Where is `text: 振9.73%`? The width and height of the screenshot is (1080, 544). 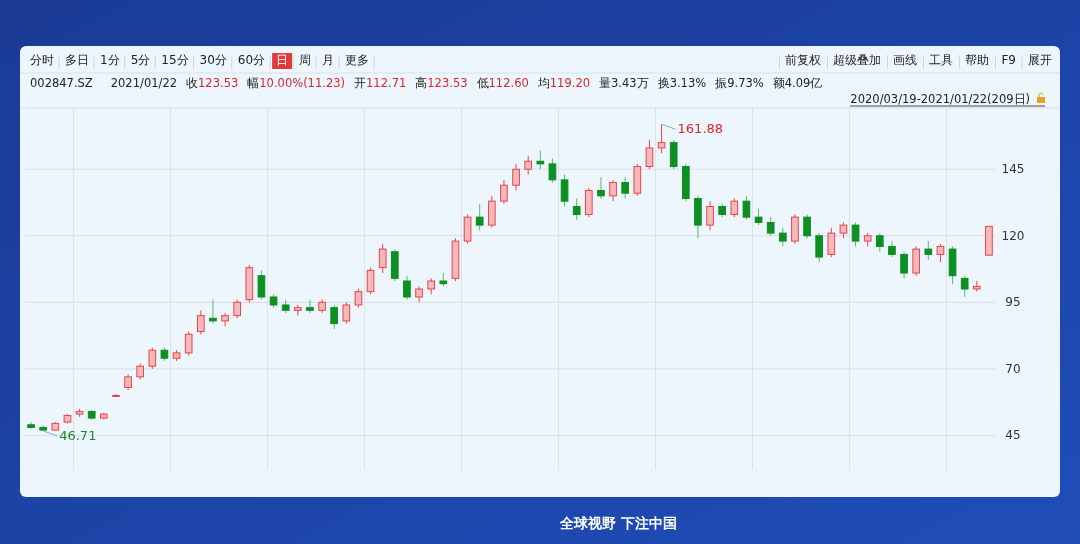 text: 振9.73% is located at coordinates (739, 83).